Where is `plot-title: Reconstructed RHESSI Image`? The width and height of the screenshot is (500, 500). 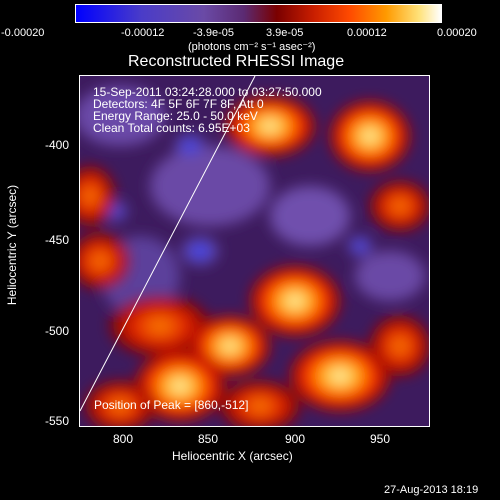 plot-title: Reconstructed RHESSI Image is located at coordinates (236, 61).